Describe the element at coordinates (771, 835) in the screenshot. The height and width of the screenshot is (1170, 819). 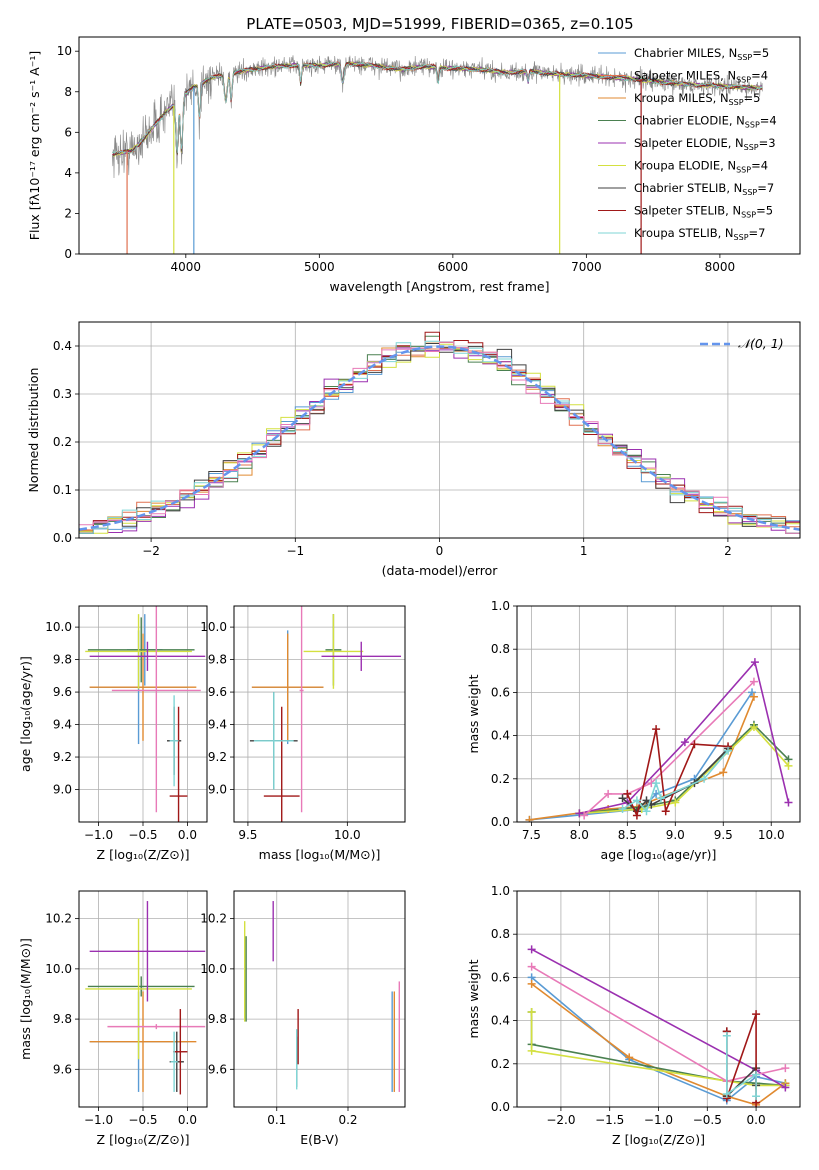
I see `weight_vs_age-xtick-label: 10.0` at that location.